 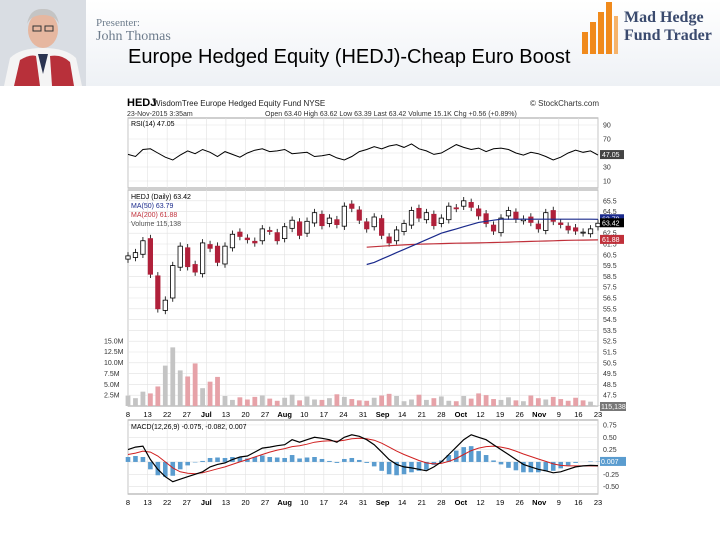 What do you see at coordinates (160, 114) in the screenshot?
I see `chart-date: 23-Nov-2015 3:35am` at bounding box center [160, 114].